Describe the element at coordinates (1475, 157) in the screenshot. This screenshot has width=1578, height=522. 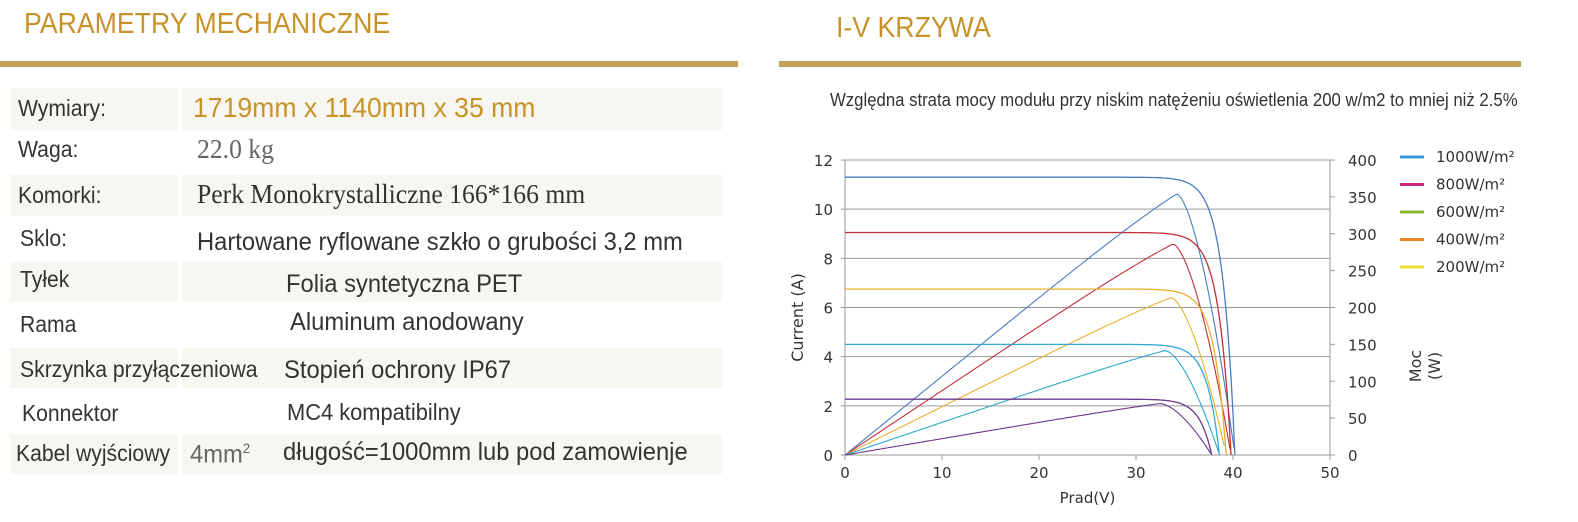
I see `legend-label-0: 1000W/m²` at that location.